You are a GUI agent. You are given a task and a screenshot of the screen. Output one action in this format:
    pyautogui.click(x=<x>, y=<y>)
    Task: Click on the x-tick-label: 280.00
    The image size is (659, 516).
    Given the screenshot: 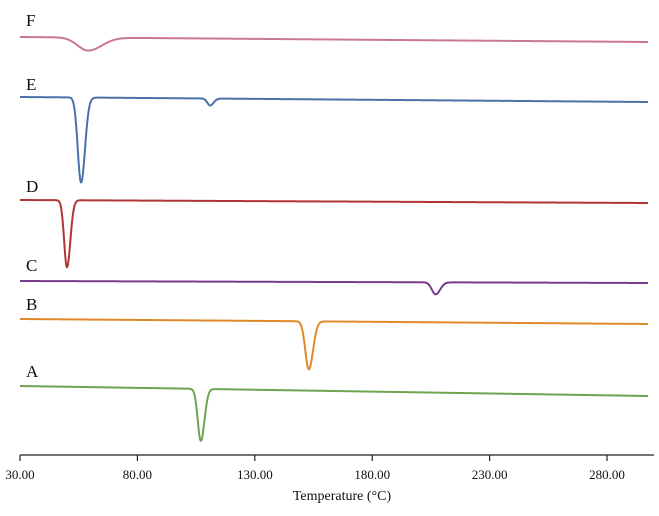 What is the action you would take?
    pyautogui.click(x=607, y=474)
    